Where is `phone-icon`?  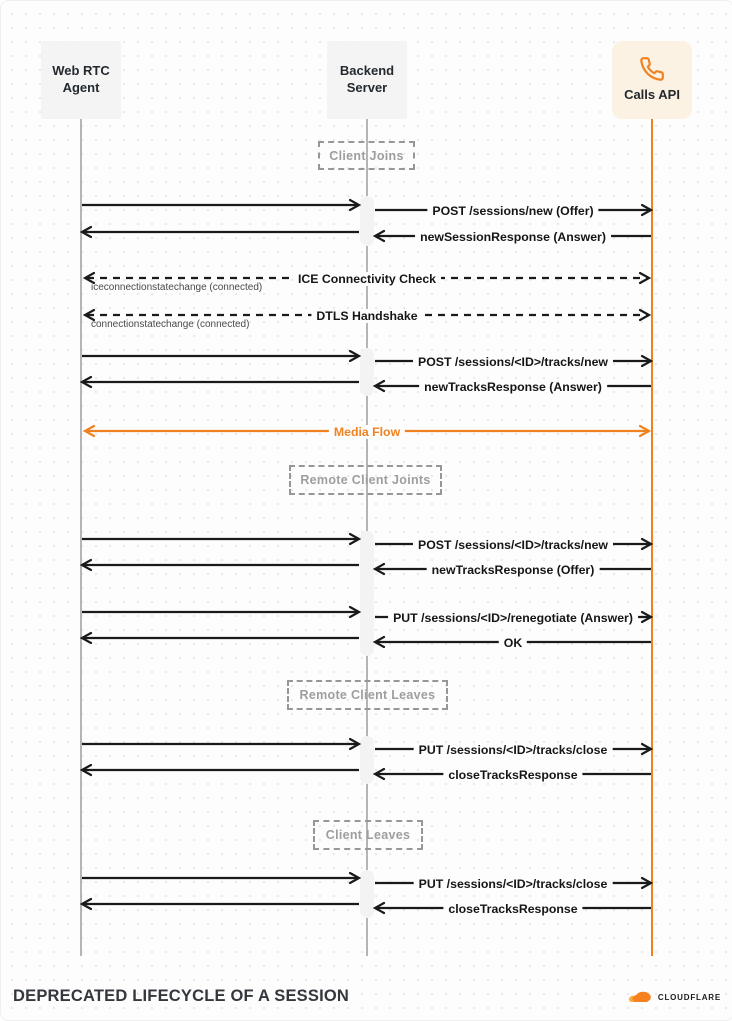 phone-icon is located at coordinates (652, 69).